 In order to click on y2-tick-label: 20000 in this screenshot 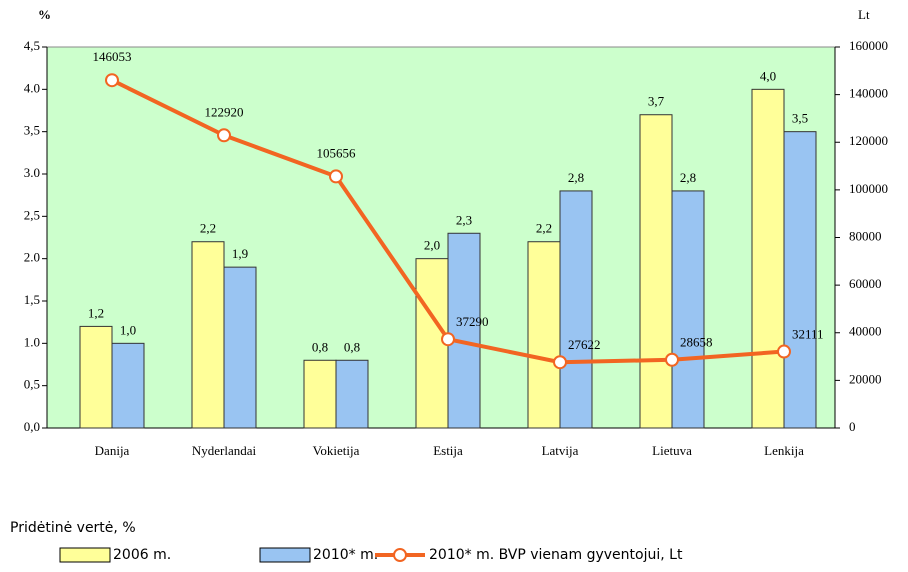, I will do `click(865, 378)`.